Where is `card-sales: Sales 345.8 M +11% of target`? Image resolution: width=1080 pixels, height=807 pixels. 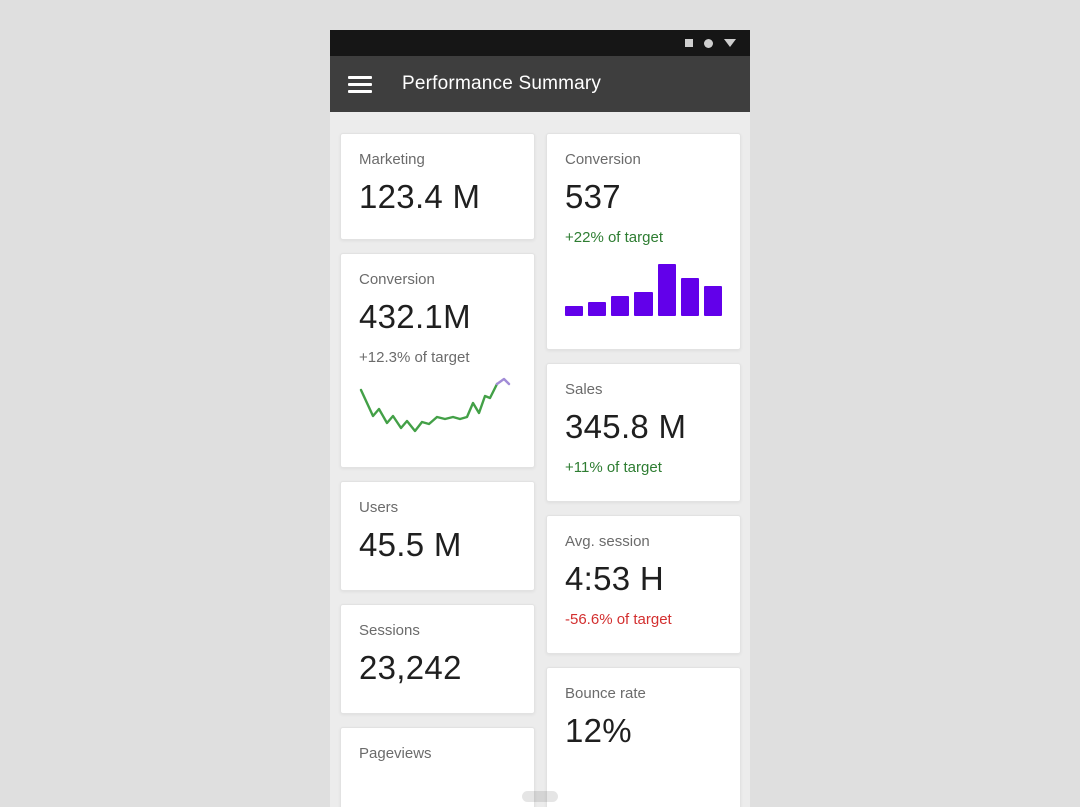
card-sales: Sales 345.8 M +11% of target is located at coordinates (643, 432).